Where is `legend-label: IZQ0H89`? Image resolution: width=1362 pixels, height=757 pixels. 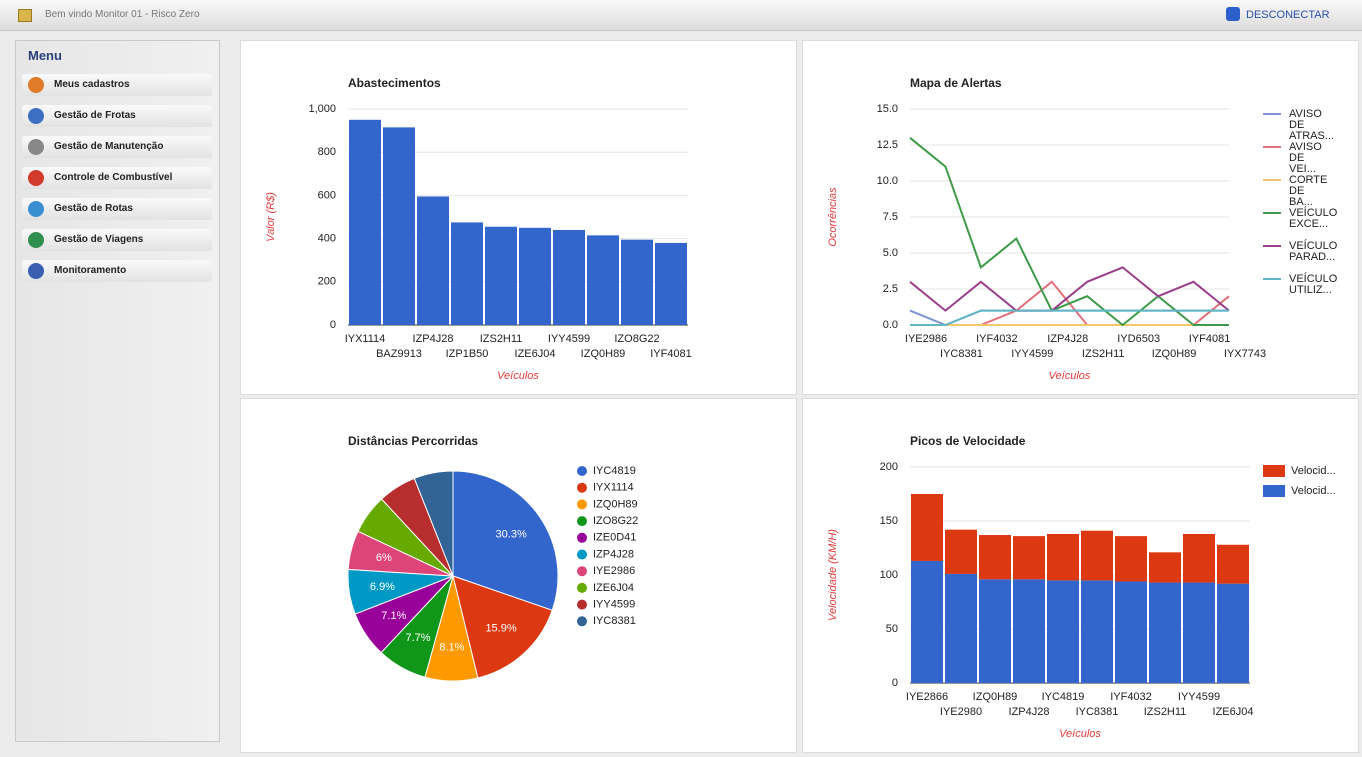
legend-label: IZQ0H89 is located at coordinates (615, 504).